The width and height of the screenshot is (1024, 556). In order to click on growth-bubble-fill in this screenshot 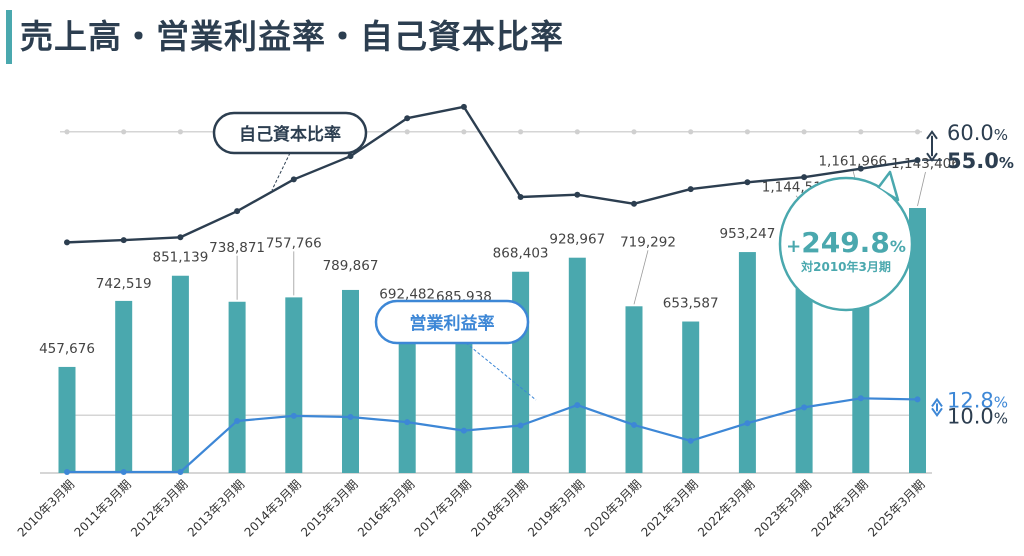, I will do `click(846, 244)`.